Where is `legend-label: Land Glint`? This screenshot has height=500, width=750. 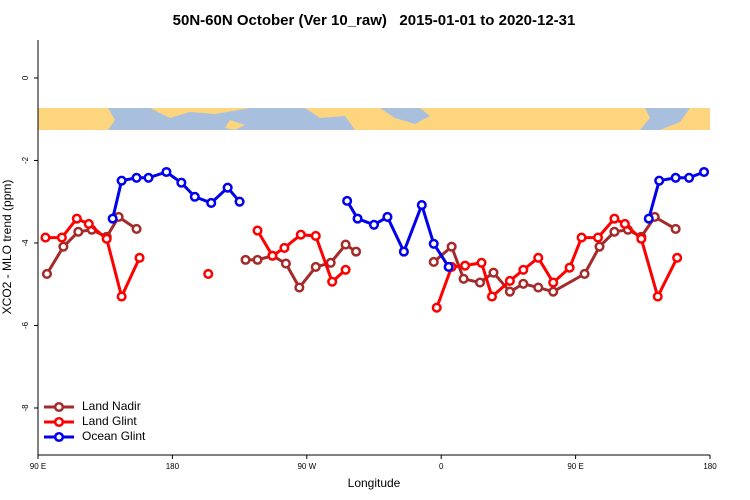 legend-label: Land Glint is located at coordinates (109, 421).